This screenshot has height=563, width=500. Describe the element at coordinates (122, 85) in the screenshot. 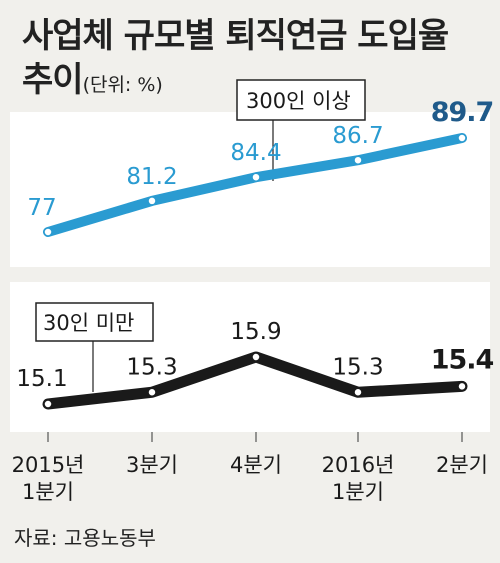

I see `unit-label: (단위: %)` at that location.